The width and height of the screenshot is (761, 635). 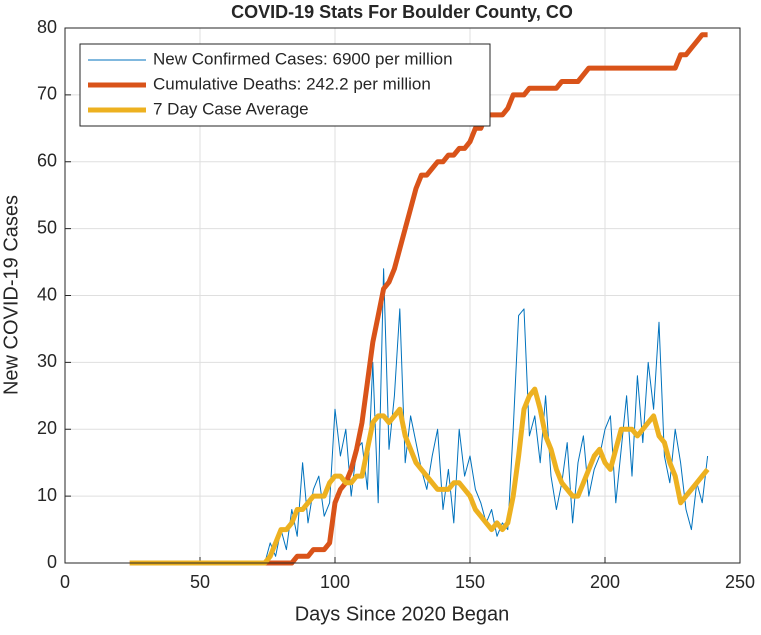 I want to click on y-tick-label: 0, so click(x=52, y=562).